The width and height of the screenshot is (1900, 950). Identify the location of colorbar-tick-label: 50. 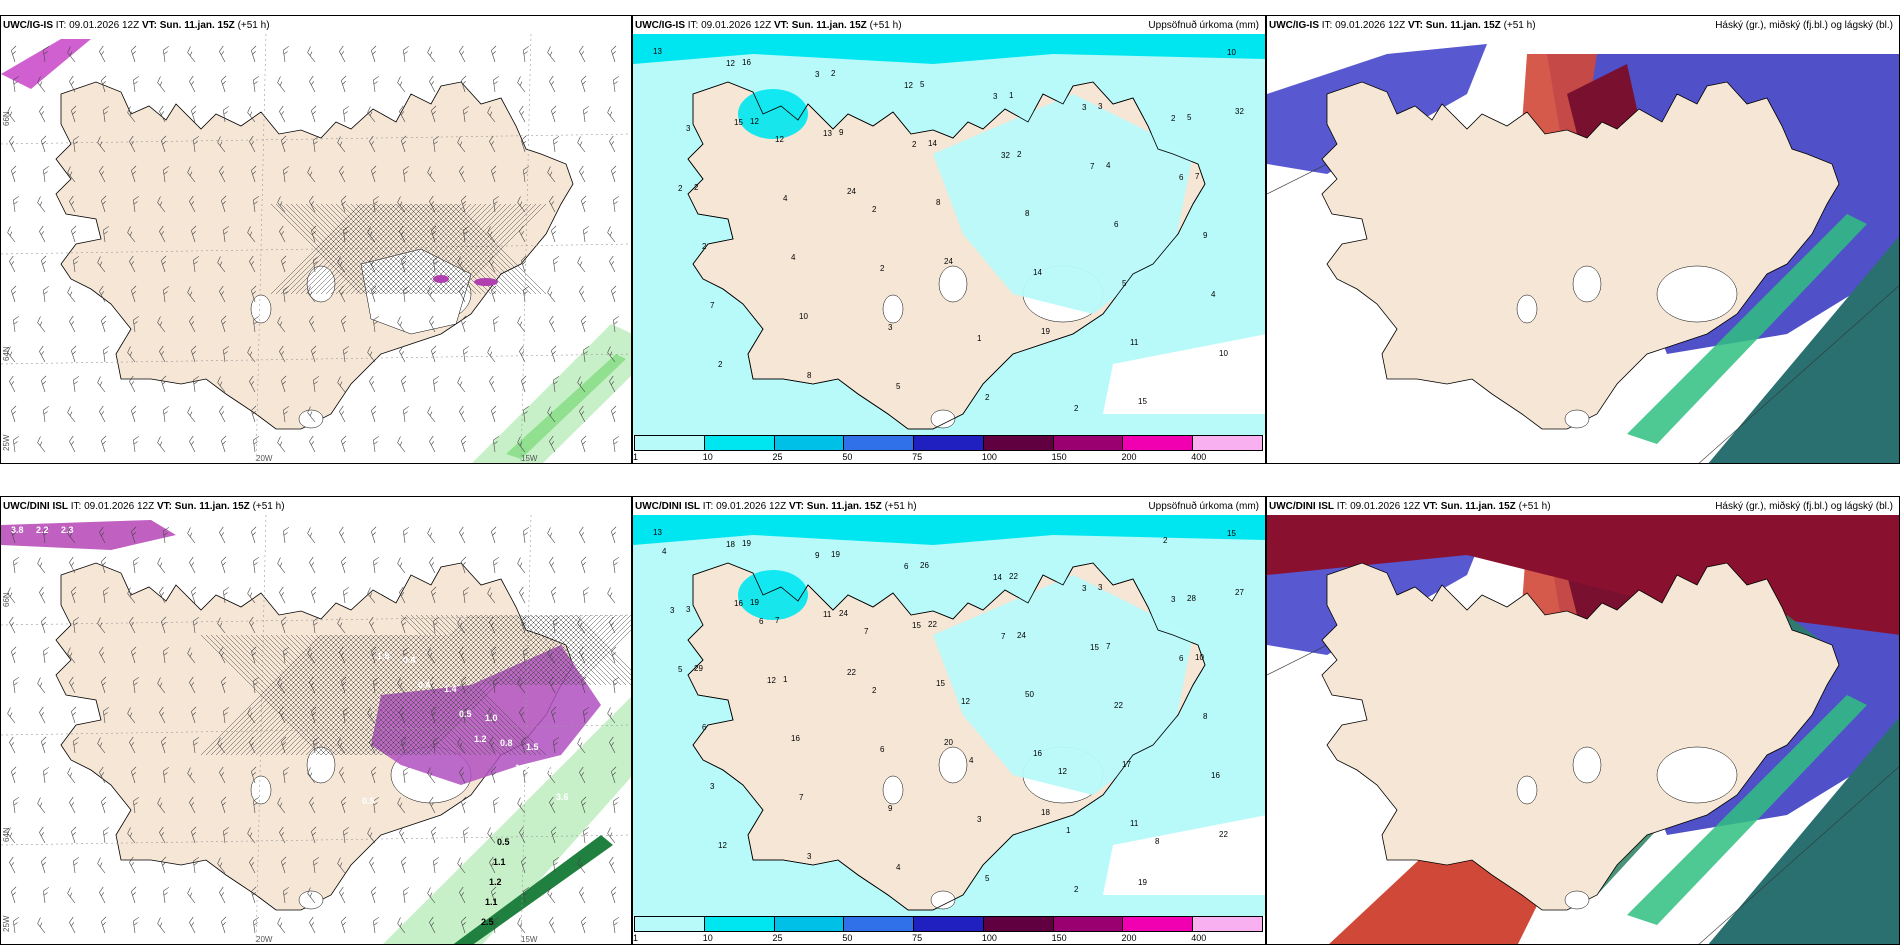
(847, 457).